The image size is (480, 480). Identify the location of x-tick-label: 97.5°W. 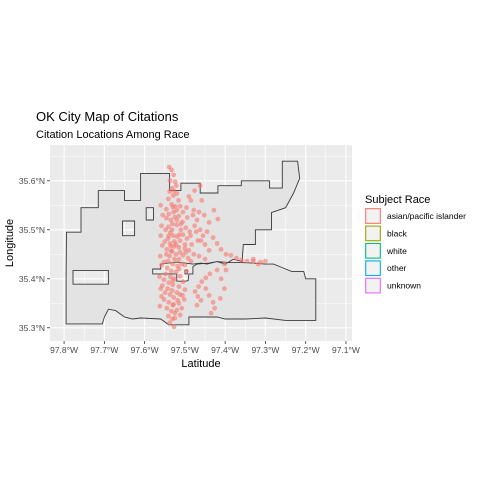
(185, 350).